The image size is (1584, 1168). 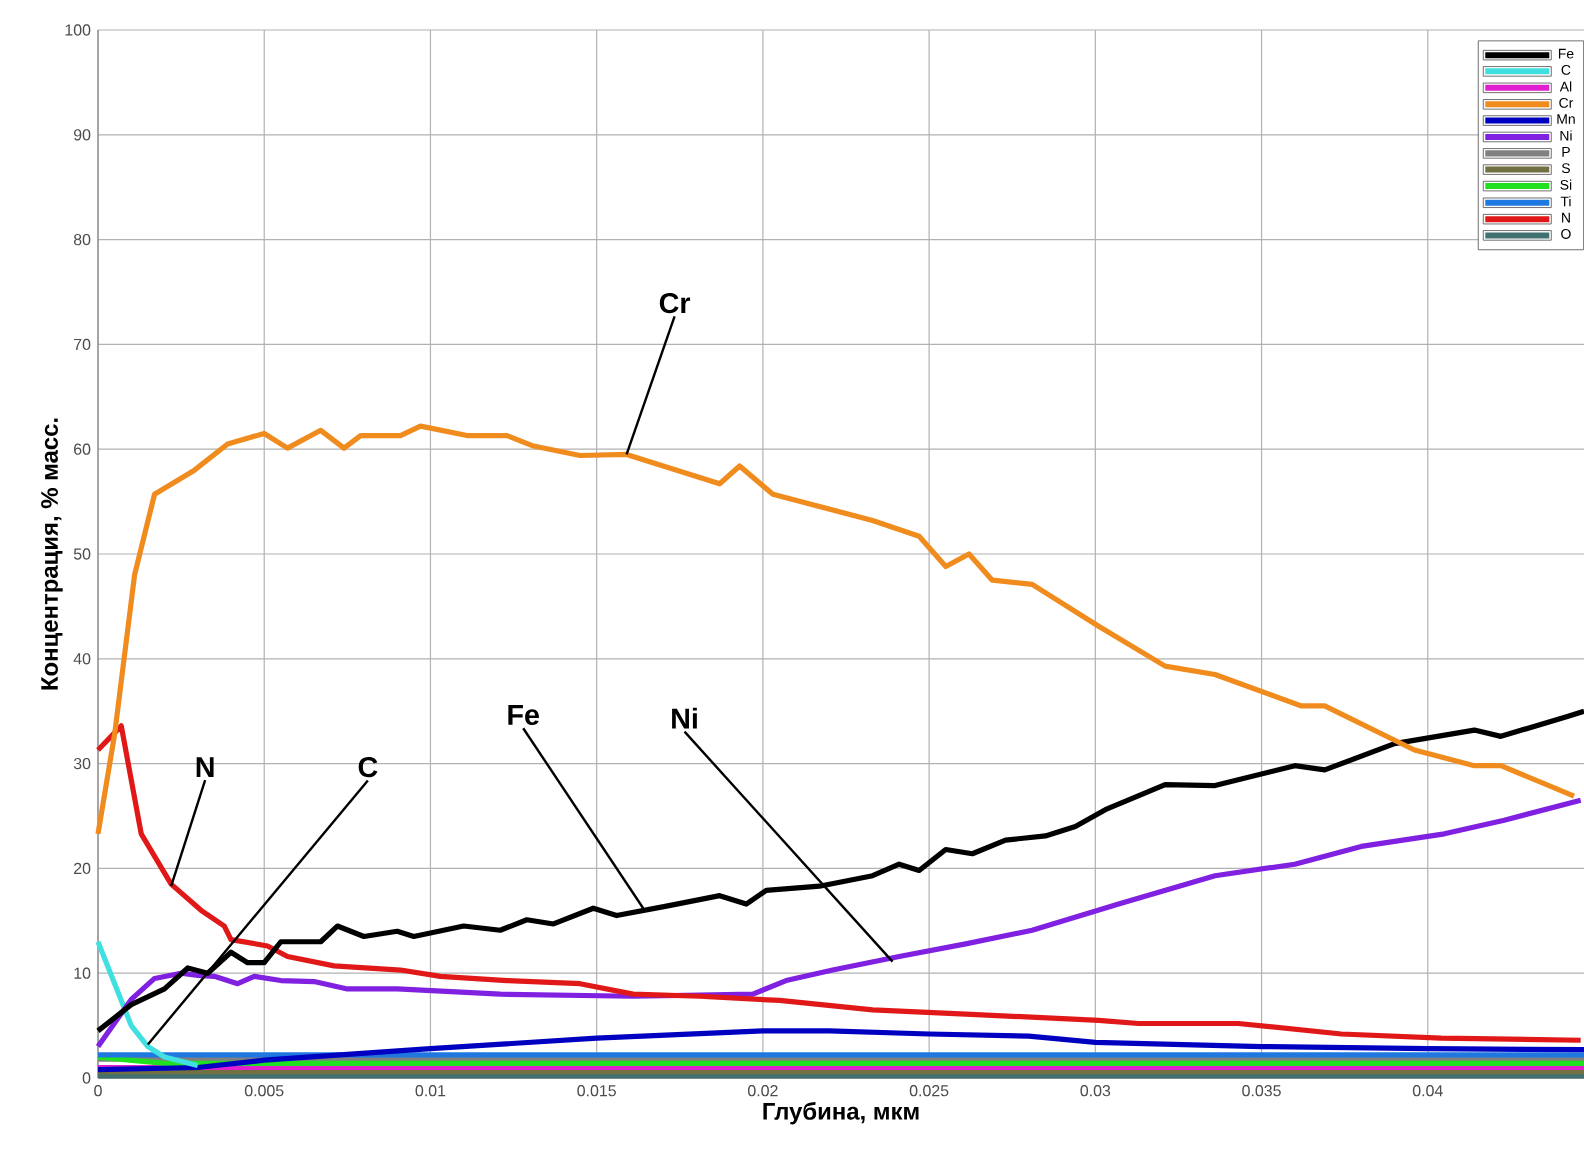 What do you see at coordinates (368, 767) in the screenshot?
I see `annotation: C` at bounding box center [368, 767].